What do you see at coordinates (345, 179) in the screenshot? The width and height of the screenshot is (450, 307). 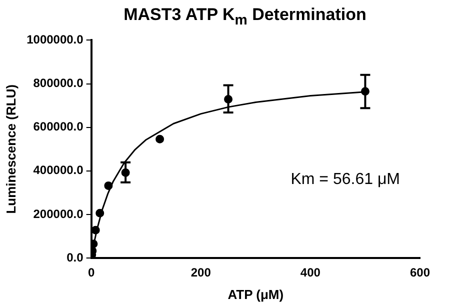 I see `annotation: Km = 56.61 μM` at bounding box center [345, 179].